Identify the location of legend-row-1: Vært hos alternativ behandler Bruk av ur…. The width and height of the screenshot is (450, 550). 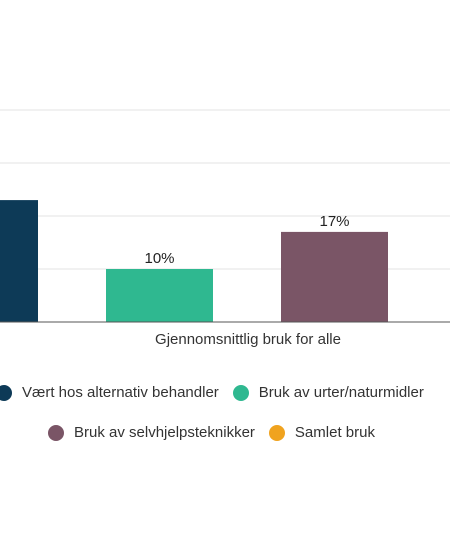
(219, 392).